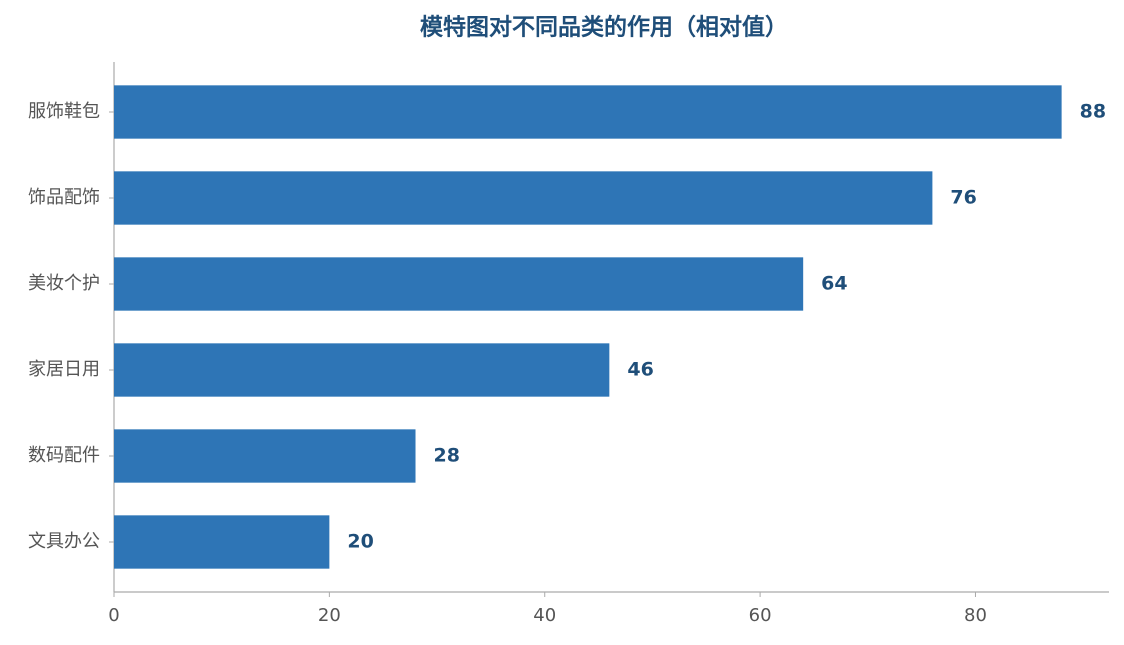 This screenshot has height=645, width=1124. What do you see at coordinates (544, 615) in the screenshot?
I see `x-tick-label: 40` at bounding box center [544, 615].